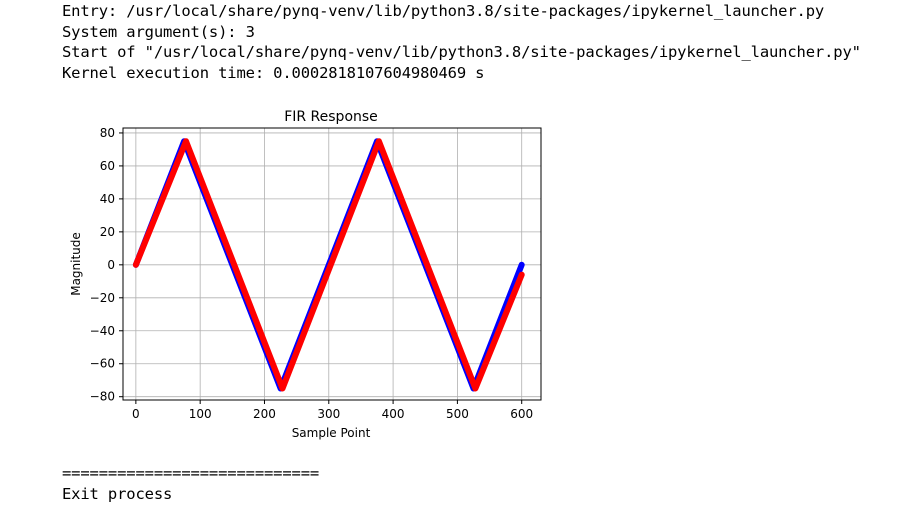  Describe the element at coordinates (117, 494) in the screenshot. I see `exit-process-line: Exit process` at that location.